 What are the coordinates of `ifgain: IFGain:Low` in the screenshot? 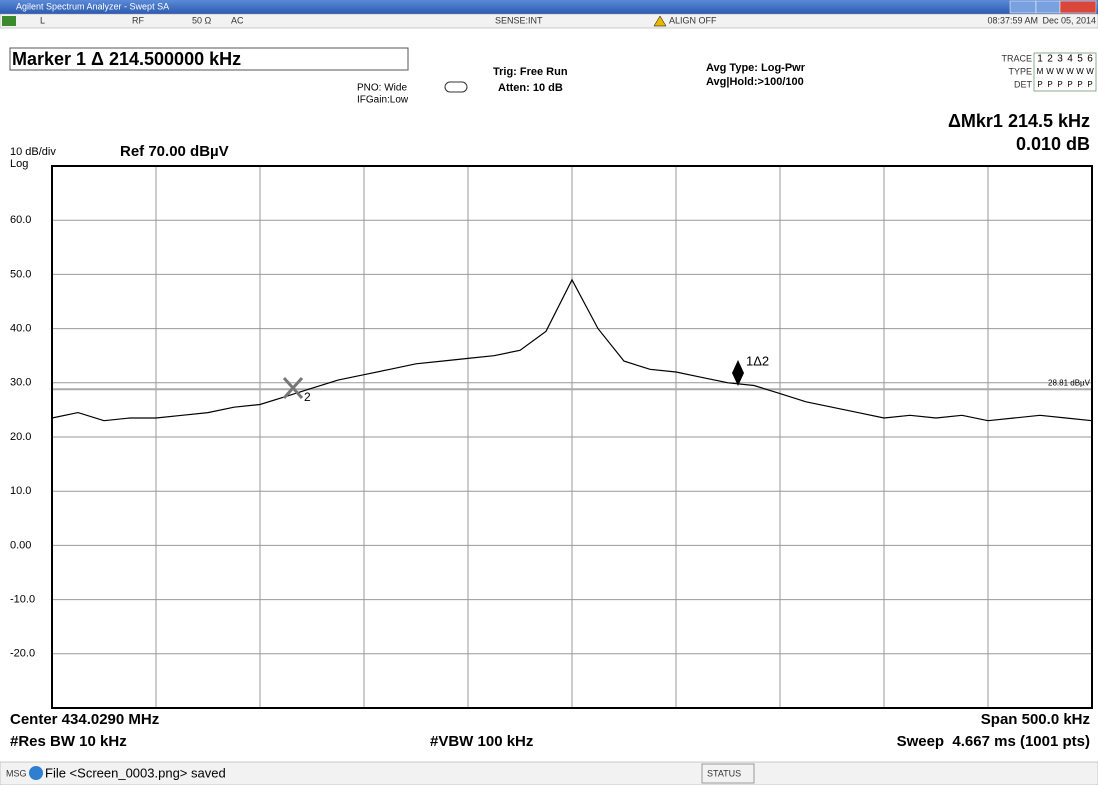 It's located at (383, 100).